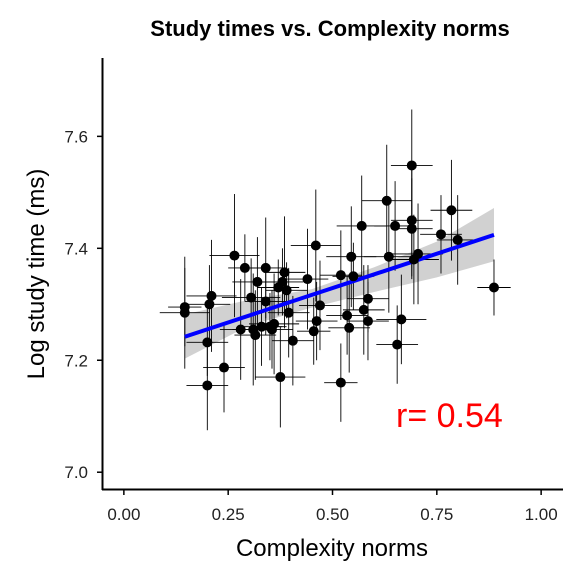 The width and height of the screenshot is (576, 576). What do you see at coordinates (332, 514) in the screenshot?
I see `x-tick-label: 0.50` at bounding box center [332, 514].